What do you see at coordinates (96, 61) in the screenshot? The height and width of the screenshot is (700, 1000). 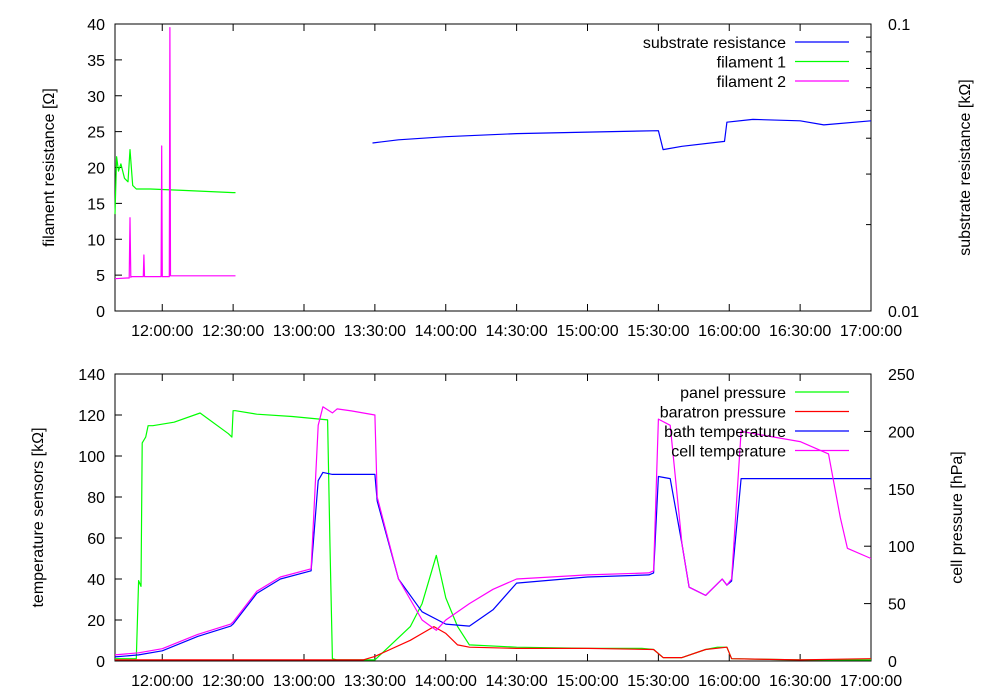 I see `y-tick-label: 35` at bounding box center [96, 61].